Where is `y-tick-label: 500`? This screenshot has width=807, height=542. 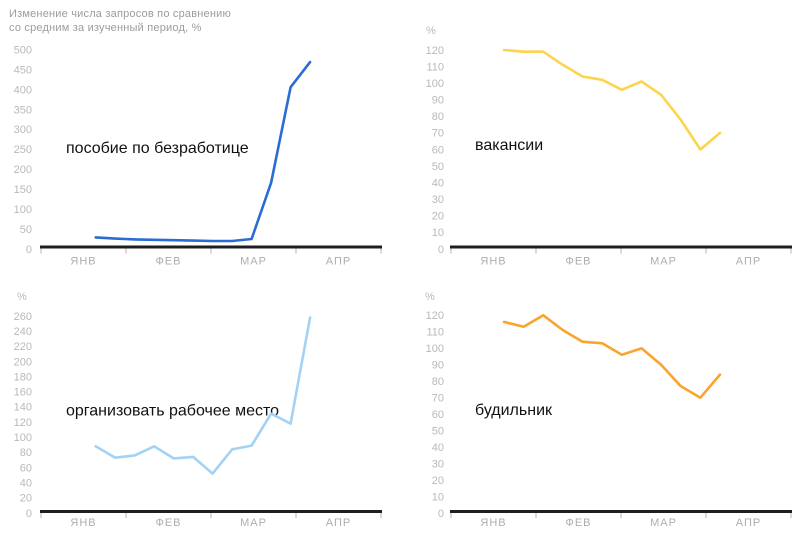
y-tick-label: 500 is located at coordinates (23, 51).